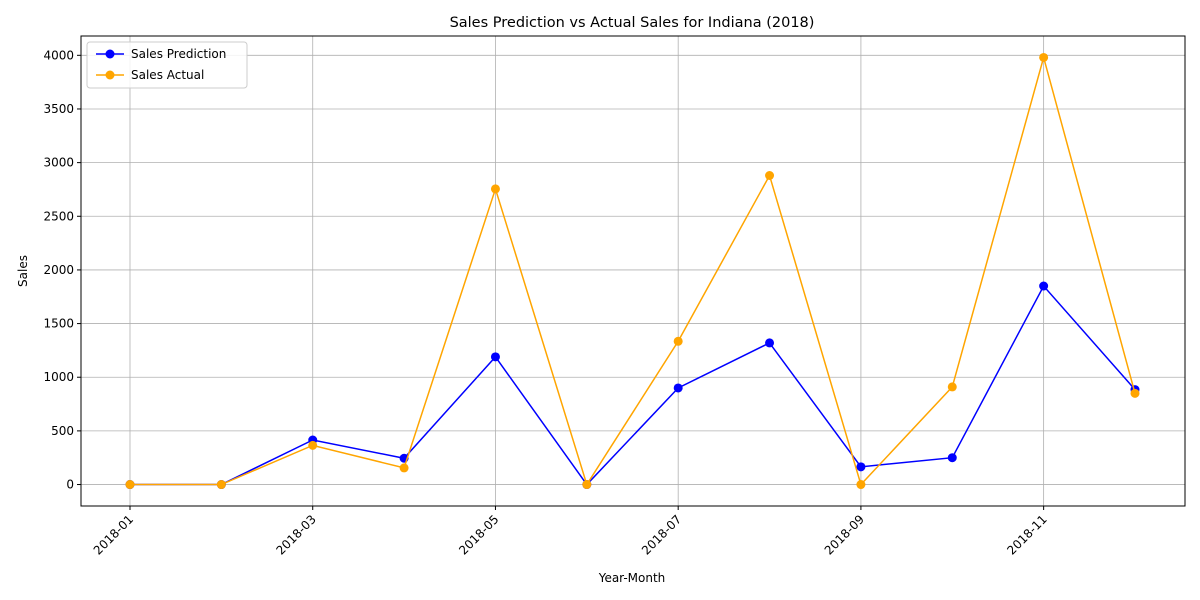 Image resolution: width=1200 pixels, height=600 pixels. Describe the element at coordinates (178, 54) in the screenshot. I see `legend-label-prediction: Sales Prediction` at that location.